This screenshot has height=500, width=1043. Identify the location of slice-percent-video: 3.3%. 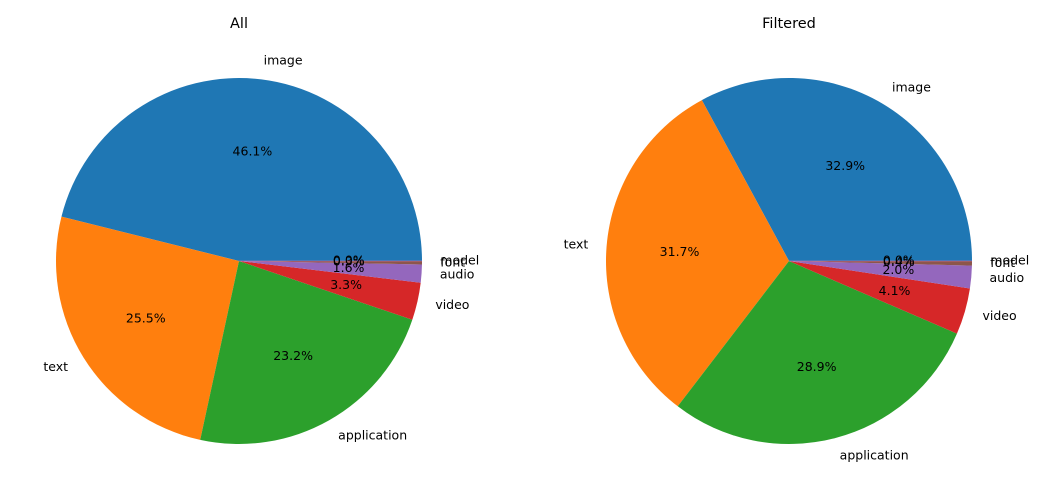
(346, 284).